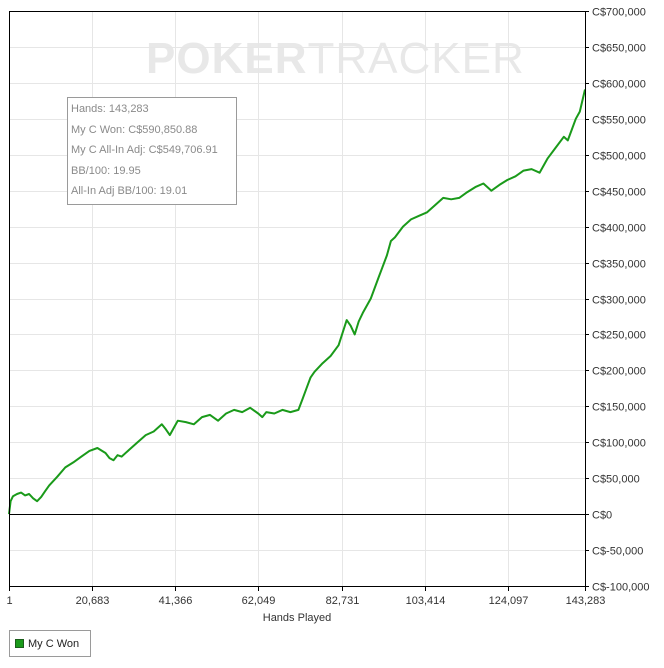 This screenshot has height=668, width=664. Describe the element at coordinates (619, 265) in the screenshot. I see `y-tick-label: C$350,000` at that location.